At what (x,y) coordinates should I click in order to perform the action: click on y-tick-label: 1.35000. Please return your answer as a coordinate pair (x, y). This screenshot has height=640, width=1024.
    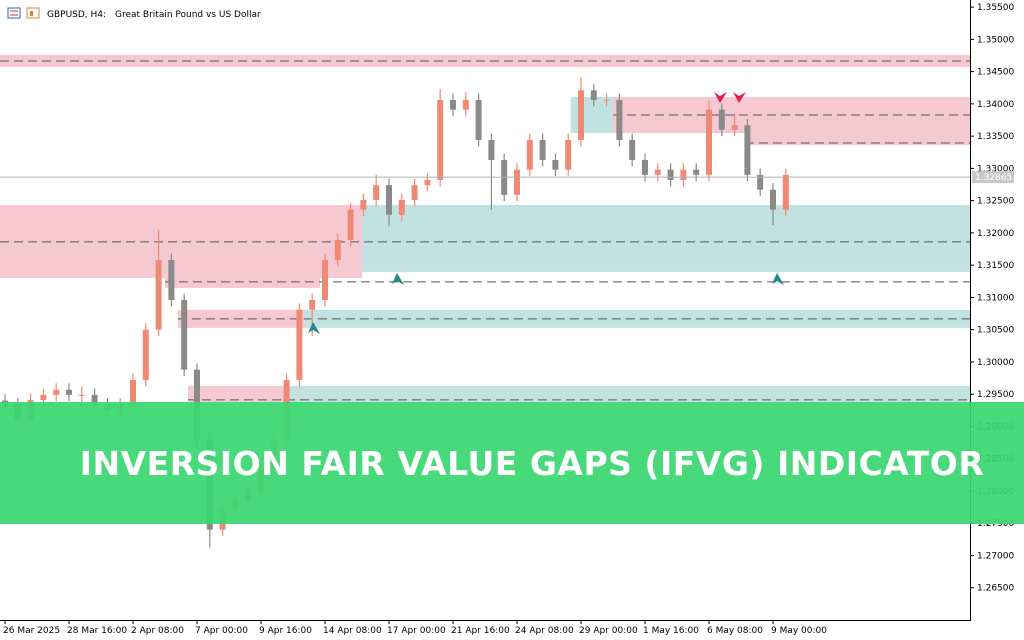
    Looking at the image, I should click on (995, 40).